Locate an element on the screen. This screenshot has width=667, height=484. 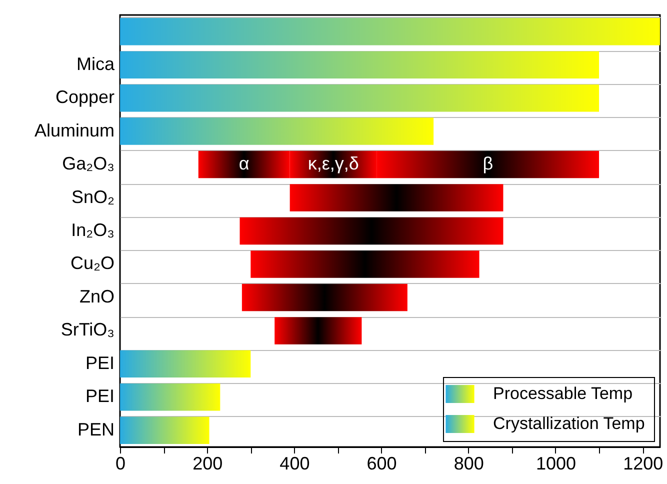
annotation: κ,ε,γ,δ is located at coordinates (333, 164).